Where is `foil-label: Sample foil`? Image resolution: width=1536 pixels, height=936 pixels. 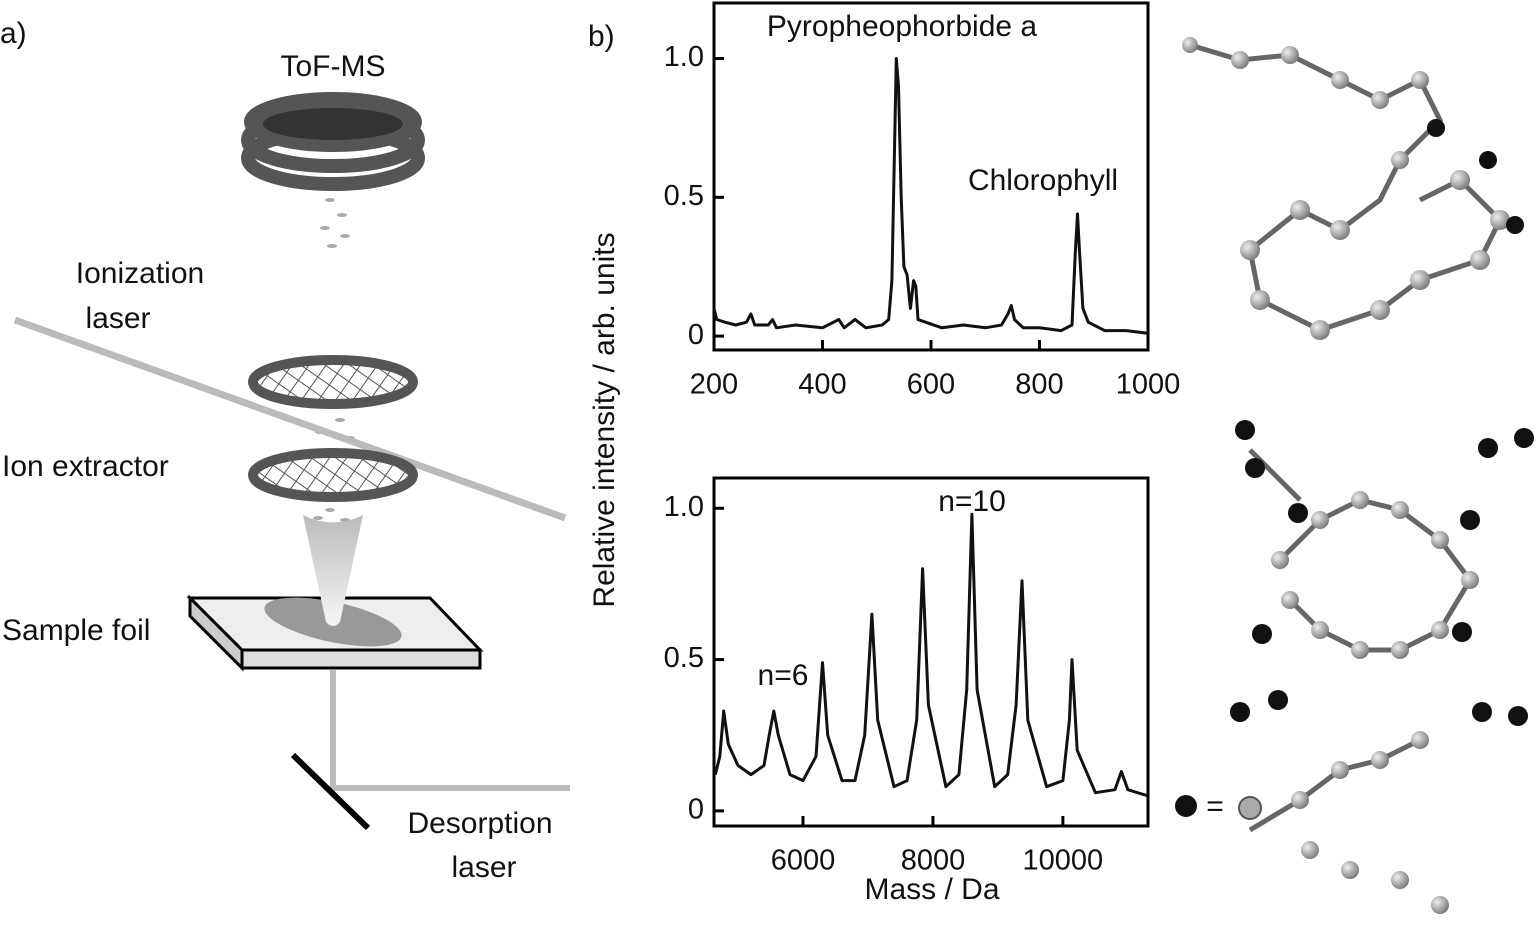 foil-label: Sample foil is located at coordinates (76, 630).